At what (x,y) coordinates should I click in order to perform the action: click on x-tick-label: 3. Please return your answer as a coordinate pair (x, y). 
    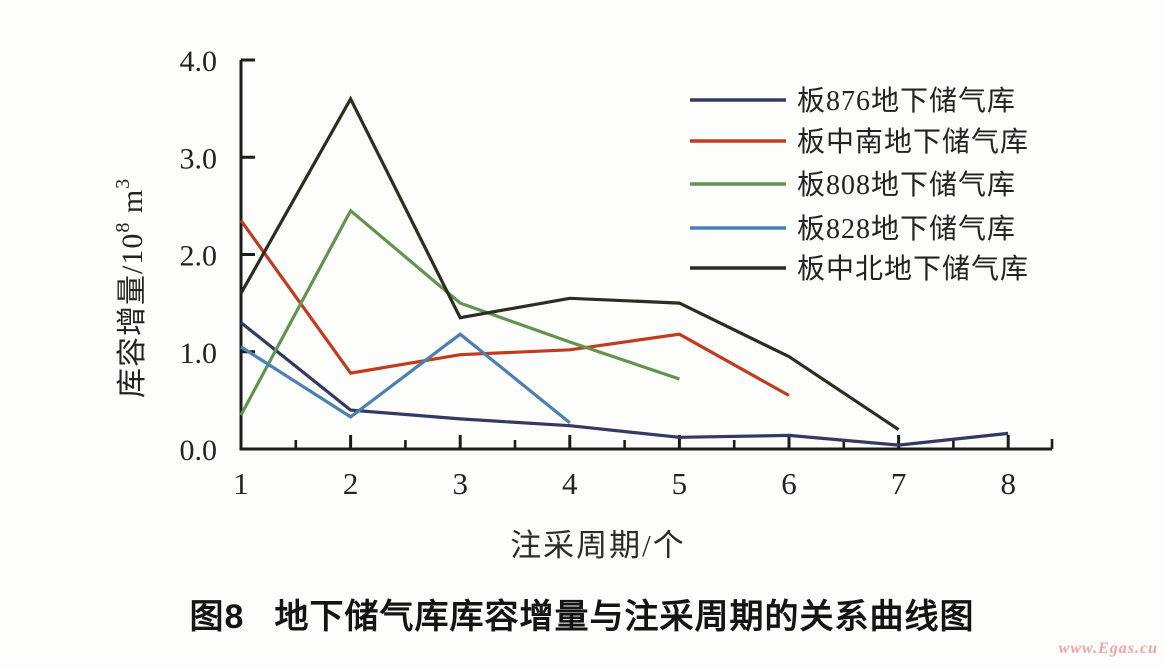
    Looking at the image, I should click on (460, 483).